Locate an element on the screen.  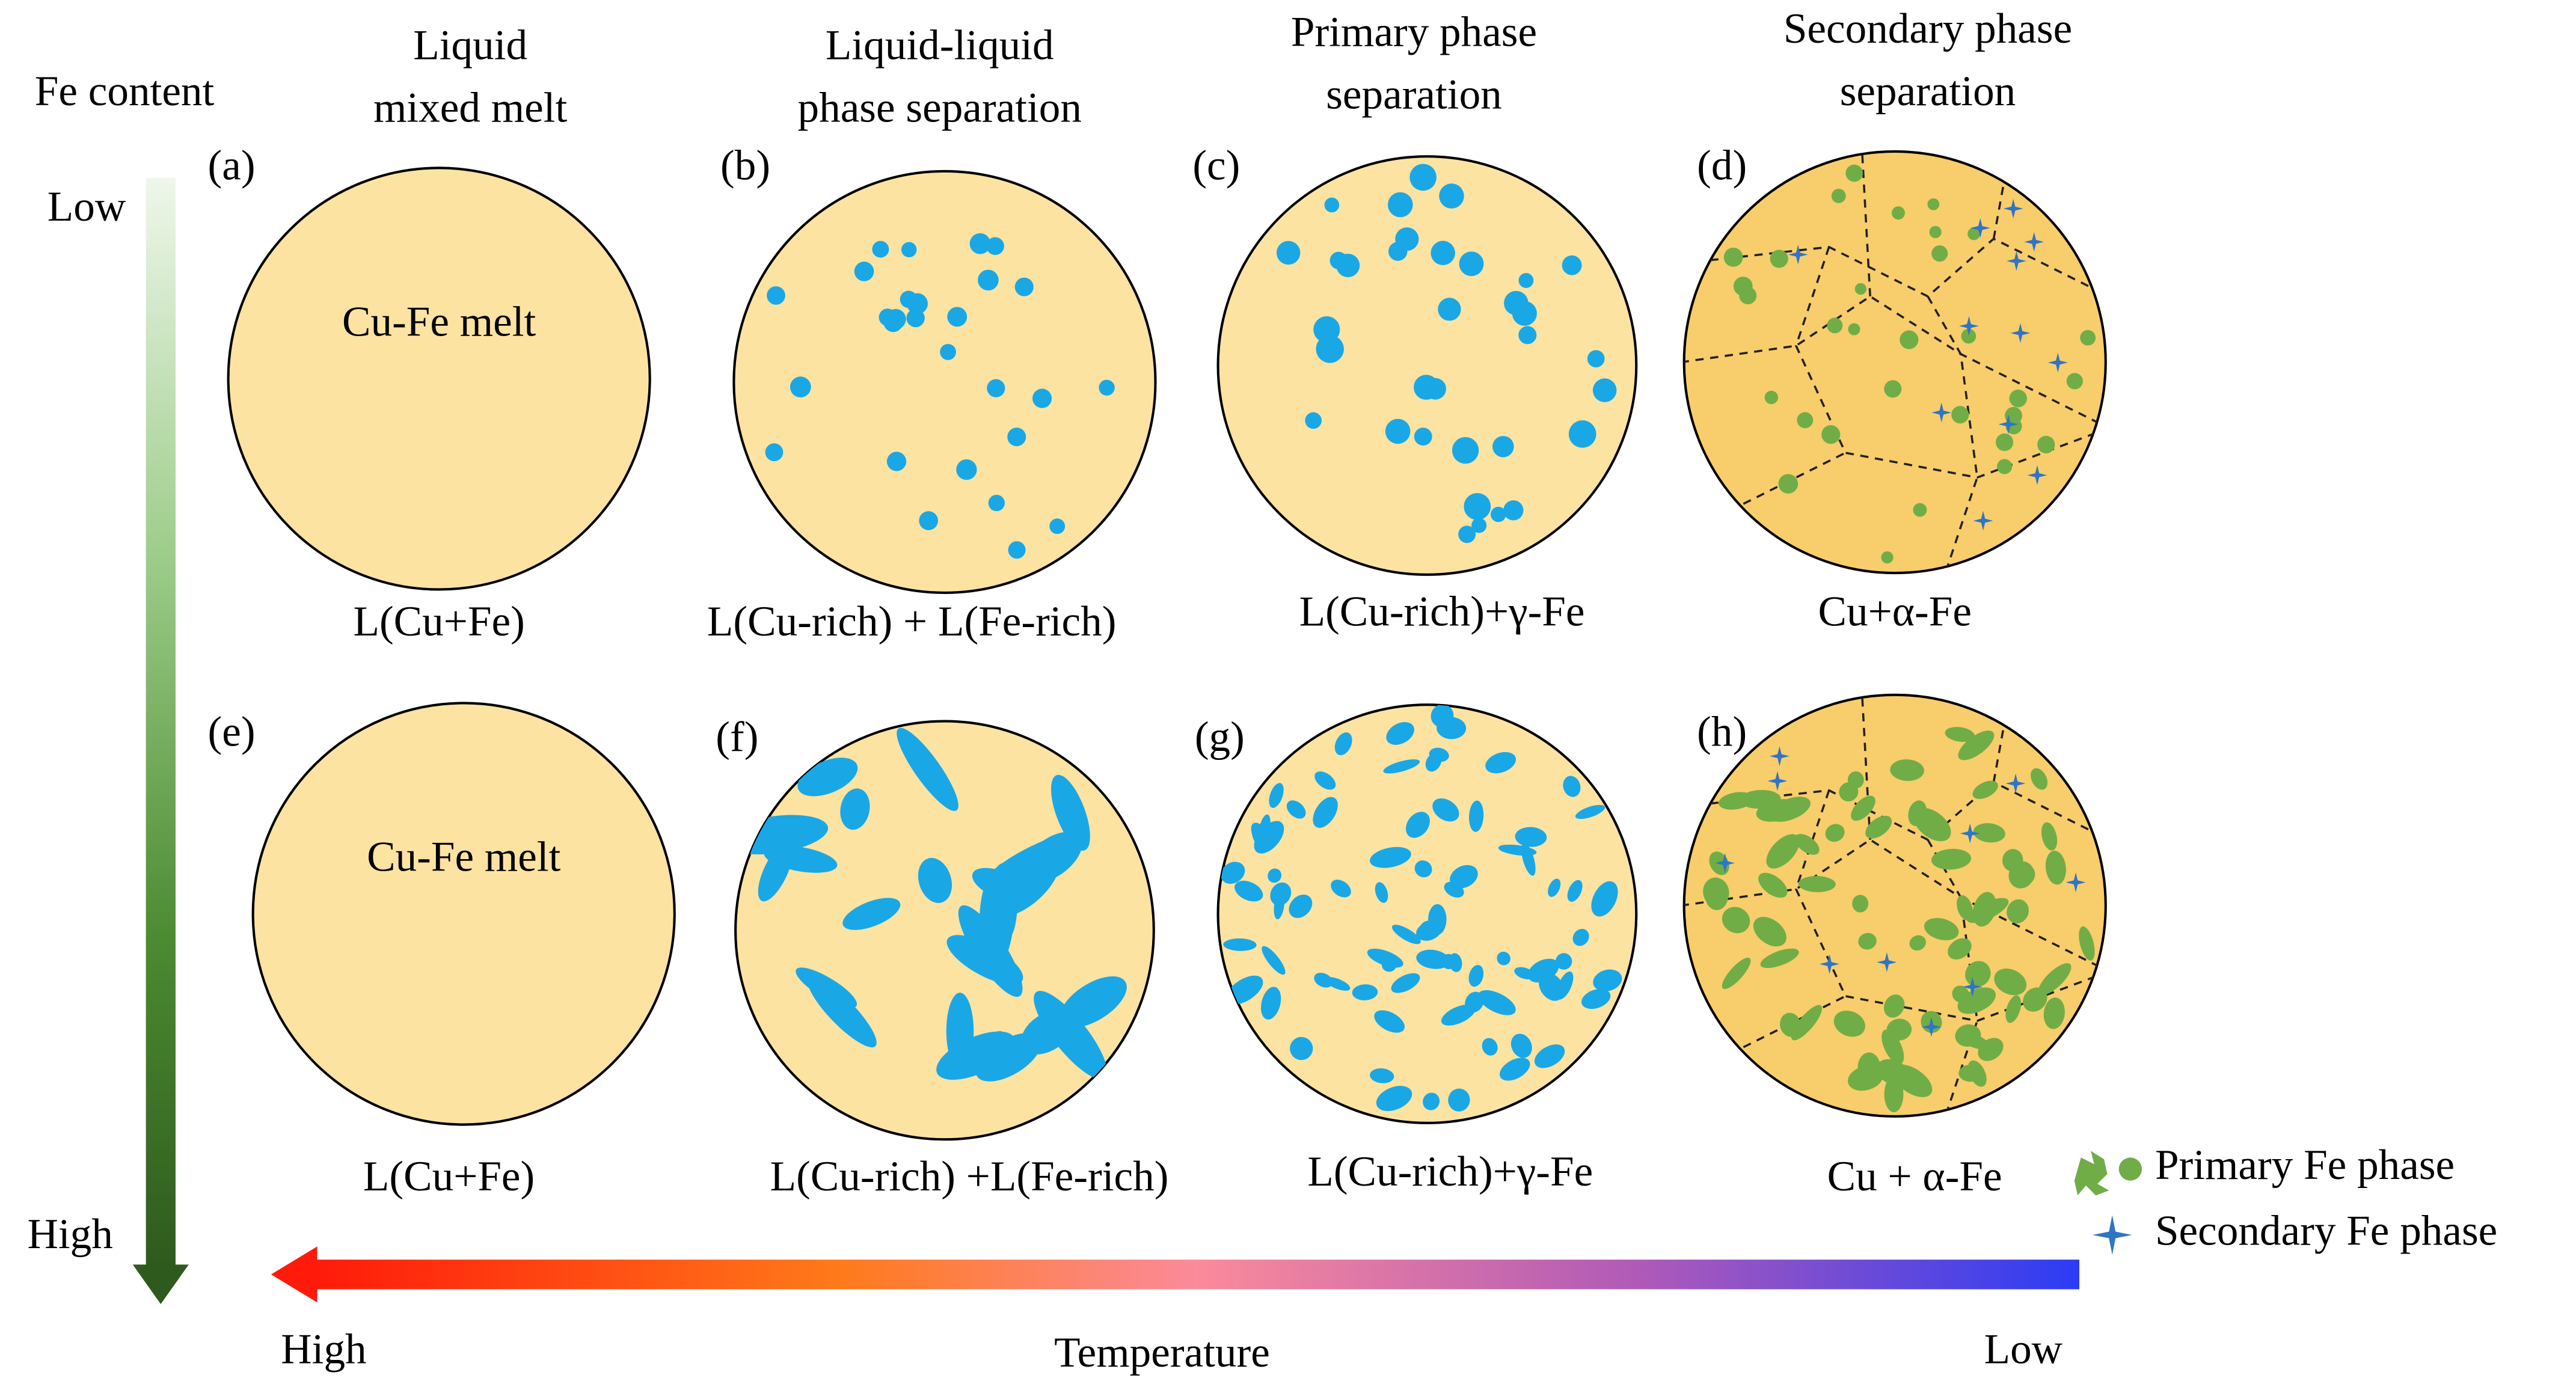
panel-label: (e) is located at coordinates (232, 732).